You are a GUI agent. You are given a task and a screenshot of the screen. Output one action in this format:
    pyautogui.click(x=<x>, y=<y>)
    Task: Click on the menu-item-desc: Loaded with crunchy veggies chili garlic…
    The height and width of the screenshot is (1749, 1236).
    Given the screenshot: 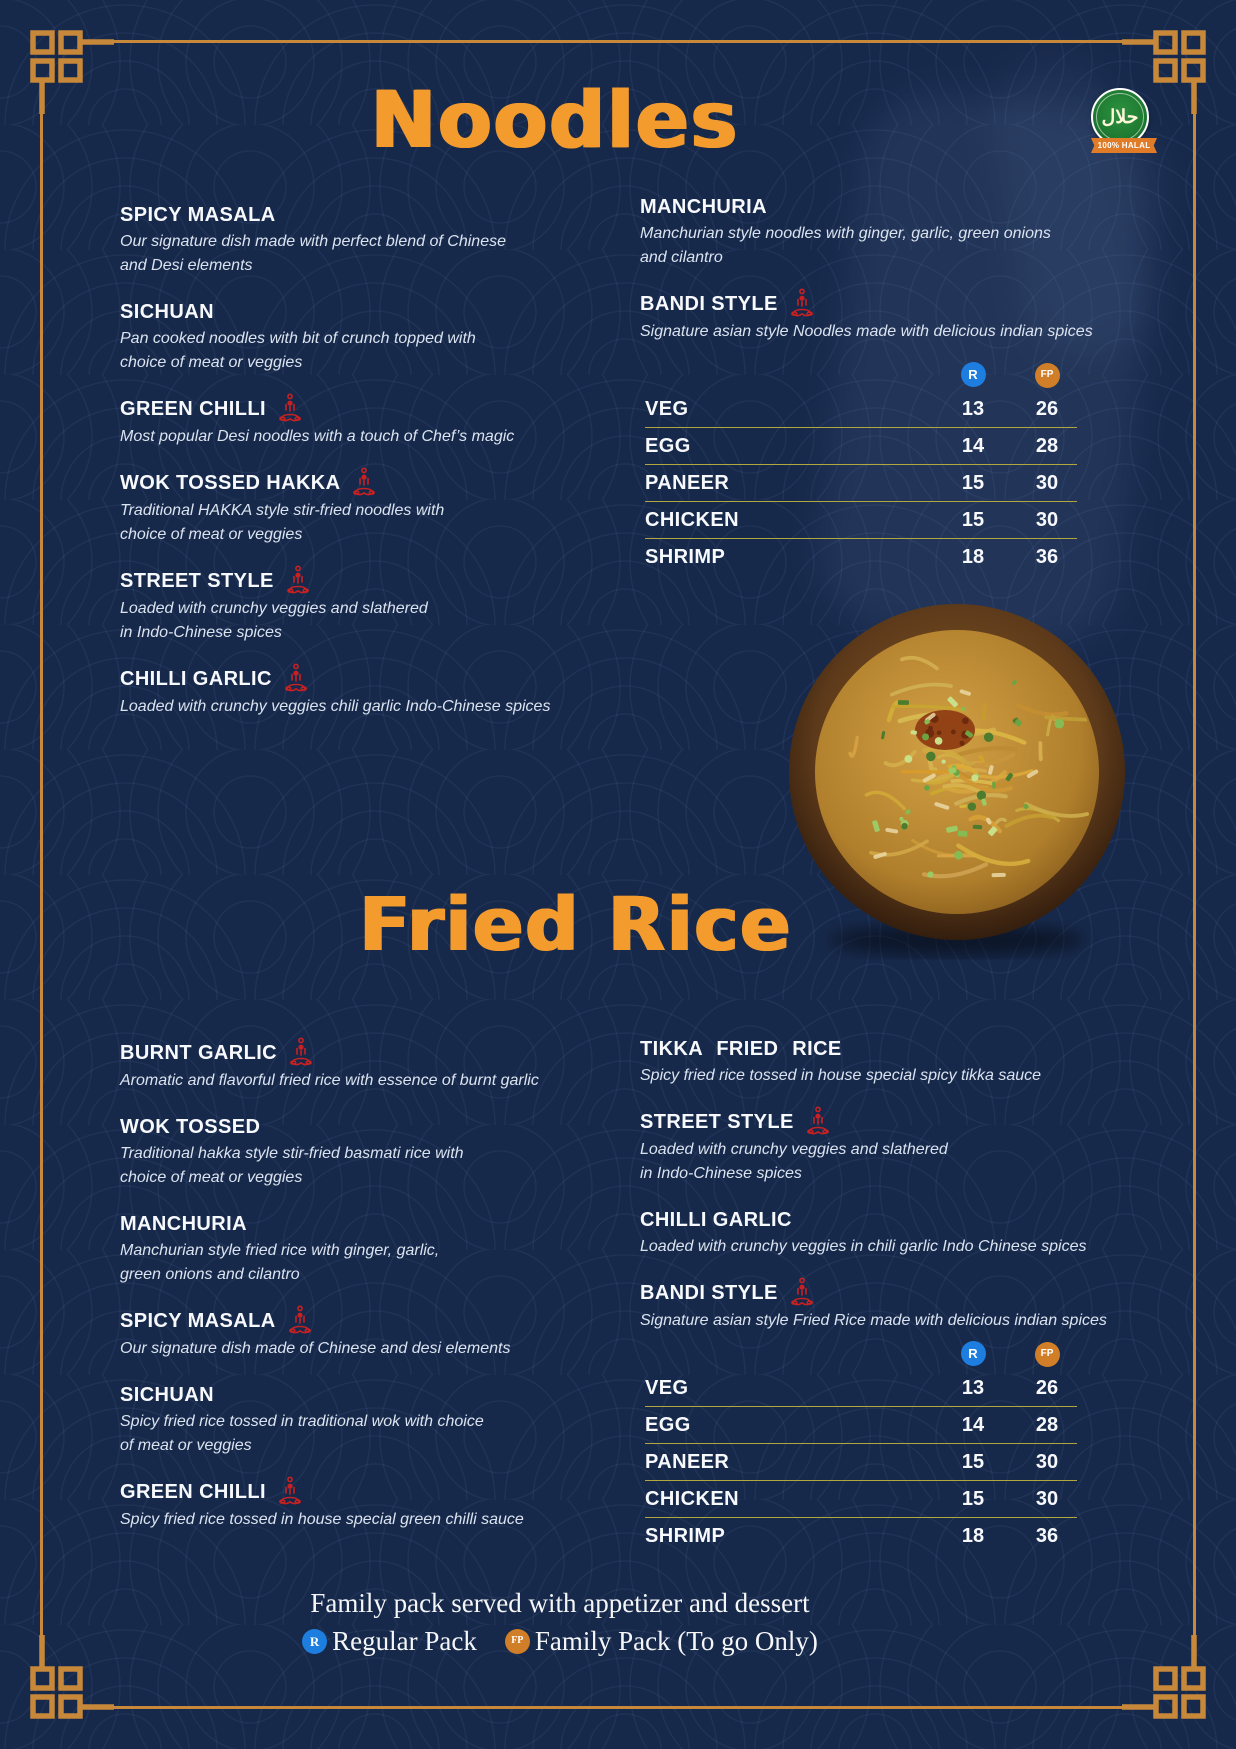 What is the action you would take?
    pyautogui.click(x=335, y=706)
    